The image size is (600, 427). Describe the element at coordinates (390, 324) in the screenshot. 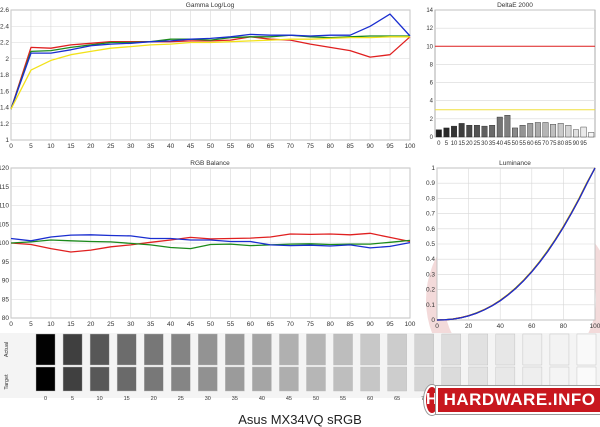

I see `x-tick-label: 95` at that location.